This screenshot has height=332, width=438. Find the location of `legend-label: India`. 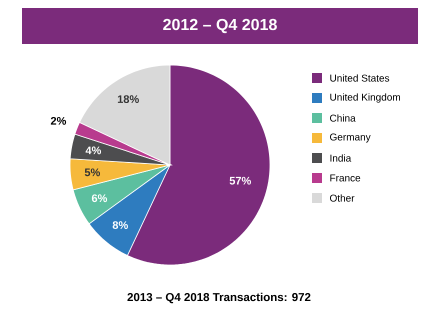

legend-label: India is located at coordinates (341, 158).